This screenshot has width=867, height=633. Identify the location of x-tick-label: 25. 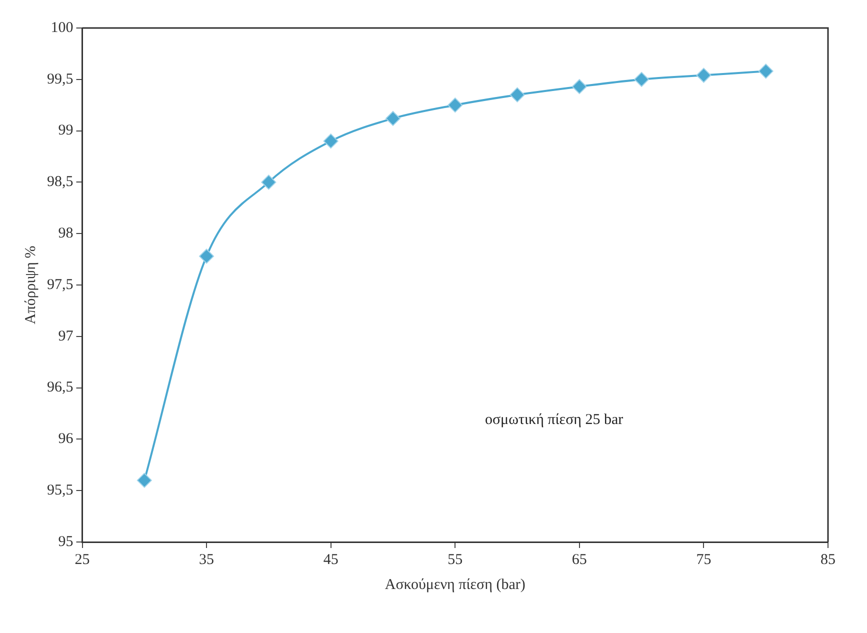
(82, 560).